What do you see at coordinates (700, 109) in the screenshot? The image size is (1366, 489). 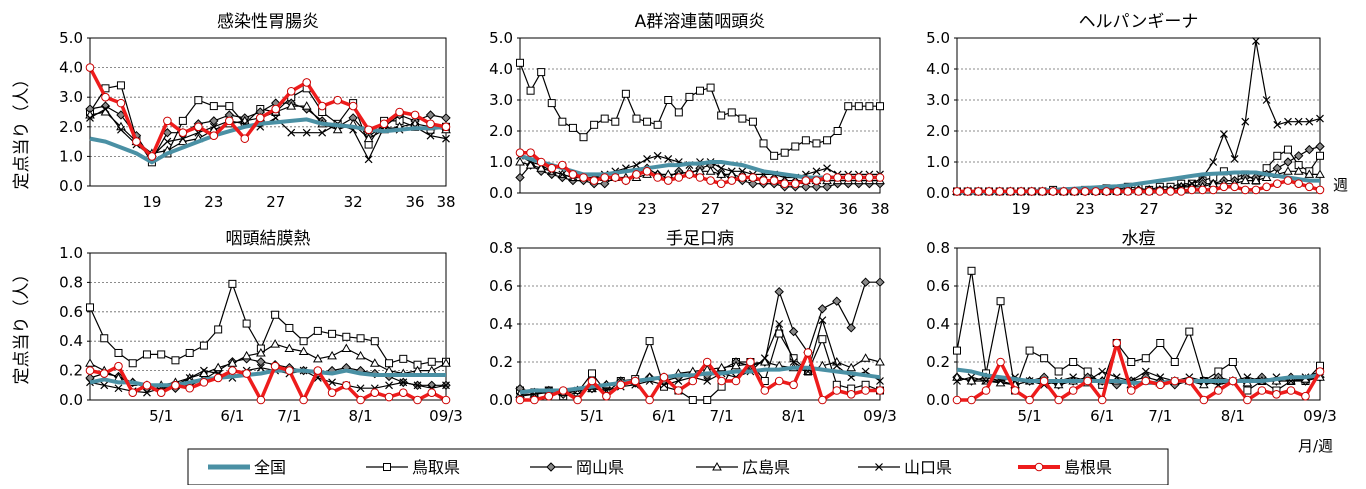 I see `series-鳥取県` at bounding box center [700, 109].